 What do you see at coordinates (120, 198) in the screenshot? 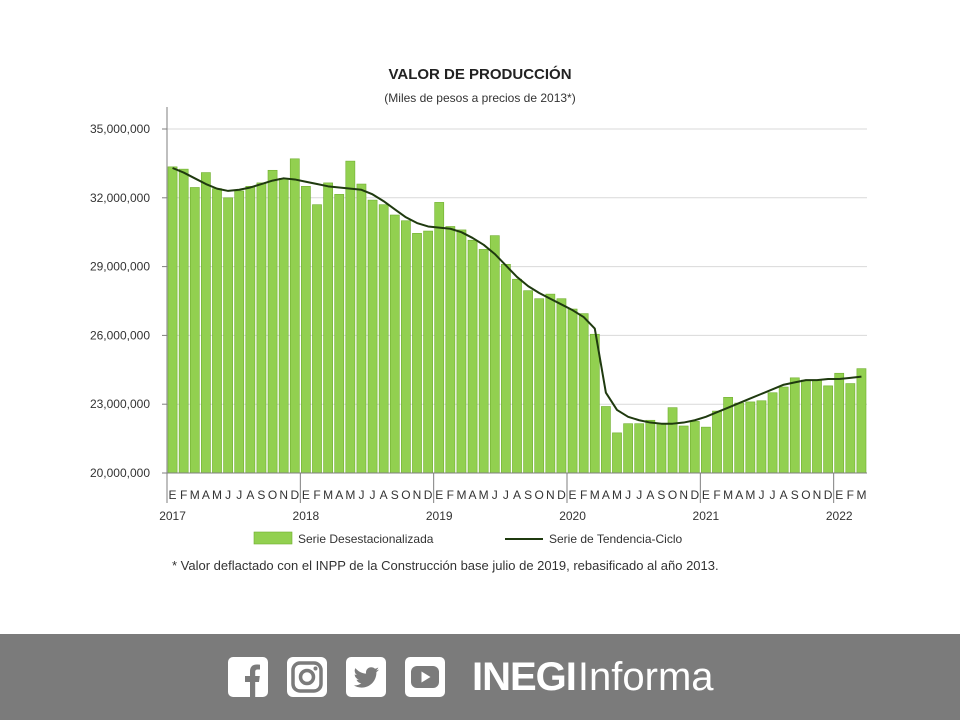
I see `y-tick-label: 32,000,000` at bounding box center [120, 198].